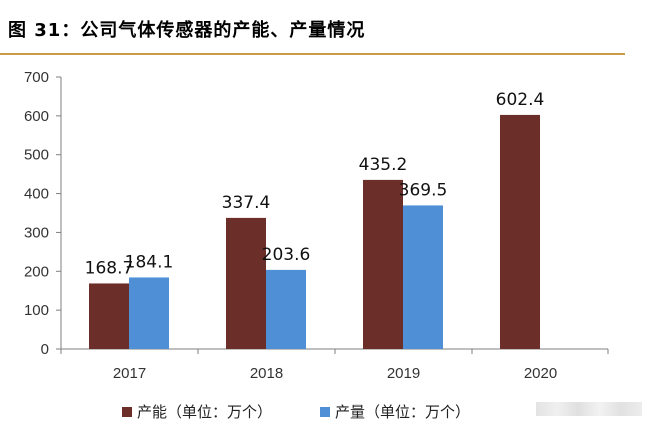 Image resolution: width=647 pixels, height=431 pixels. I want to click on data-label: 369.5, so click(423, 190).